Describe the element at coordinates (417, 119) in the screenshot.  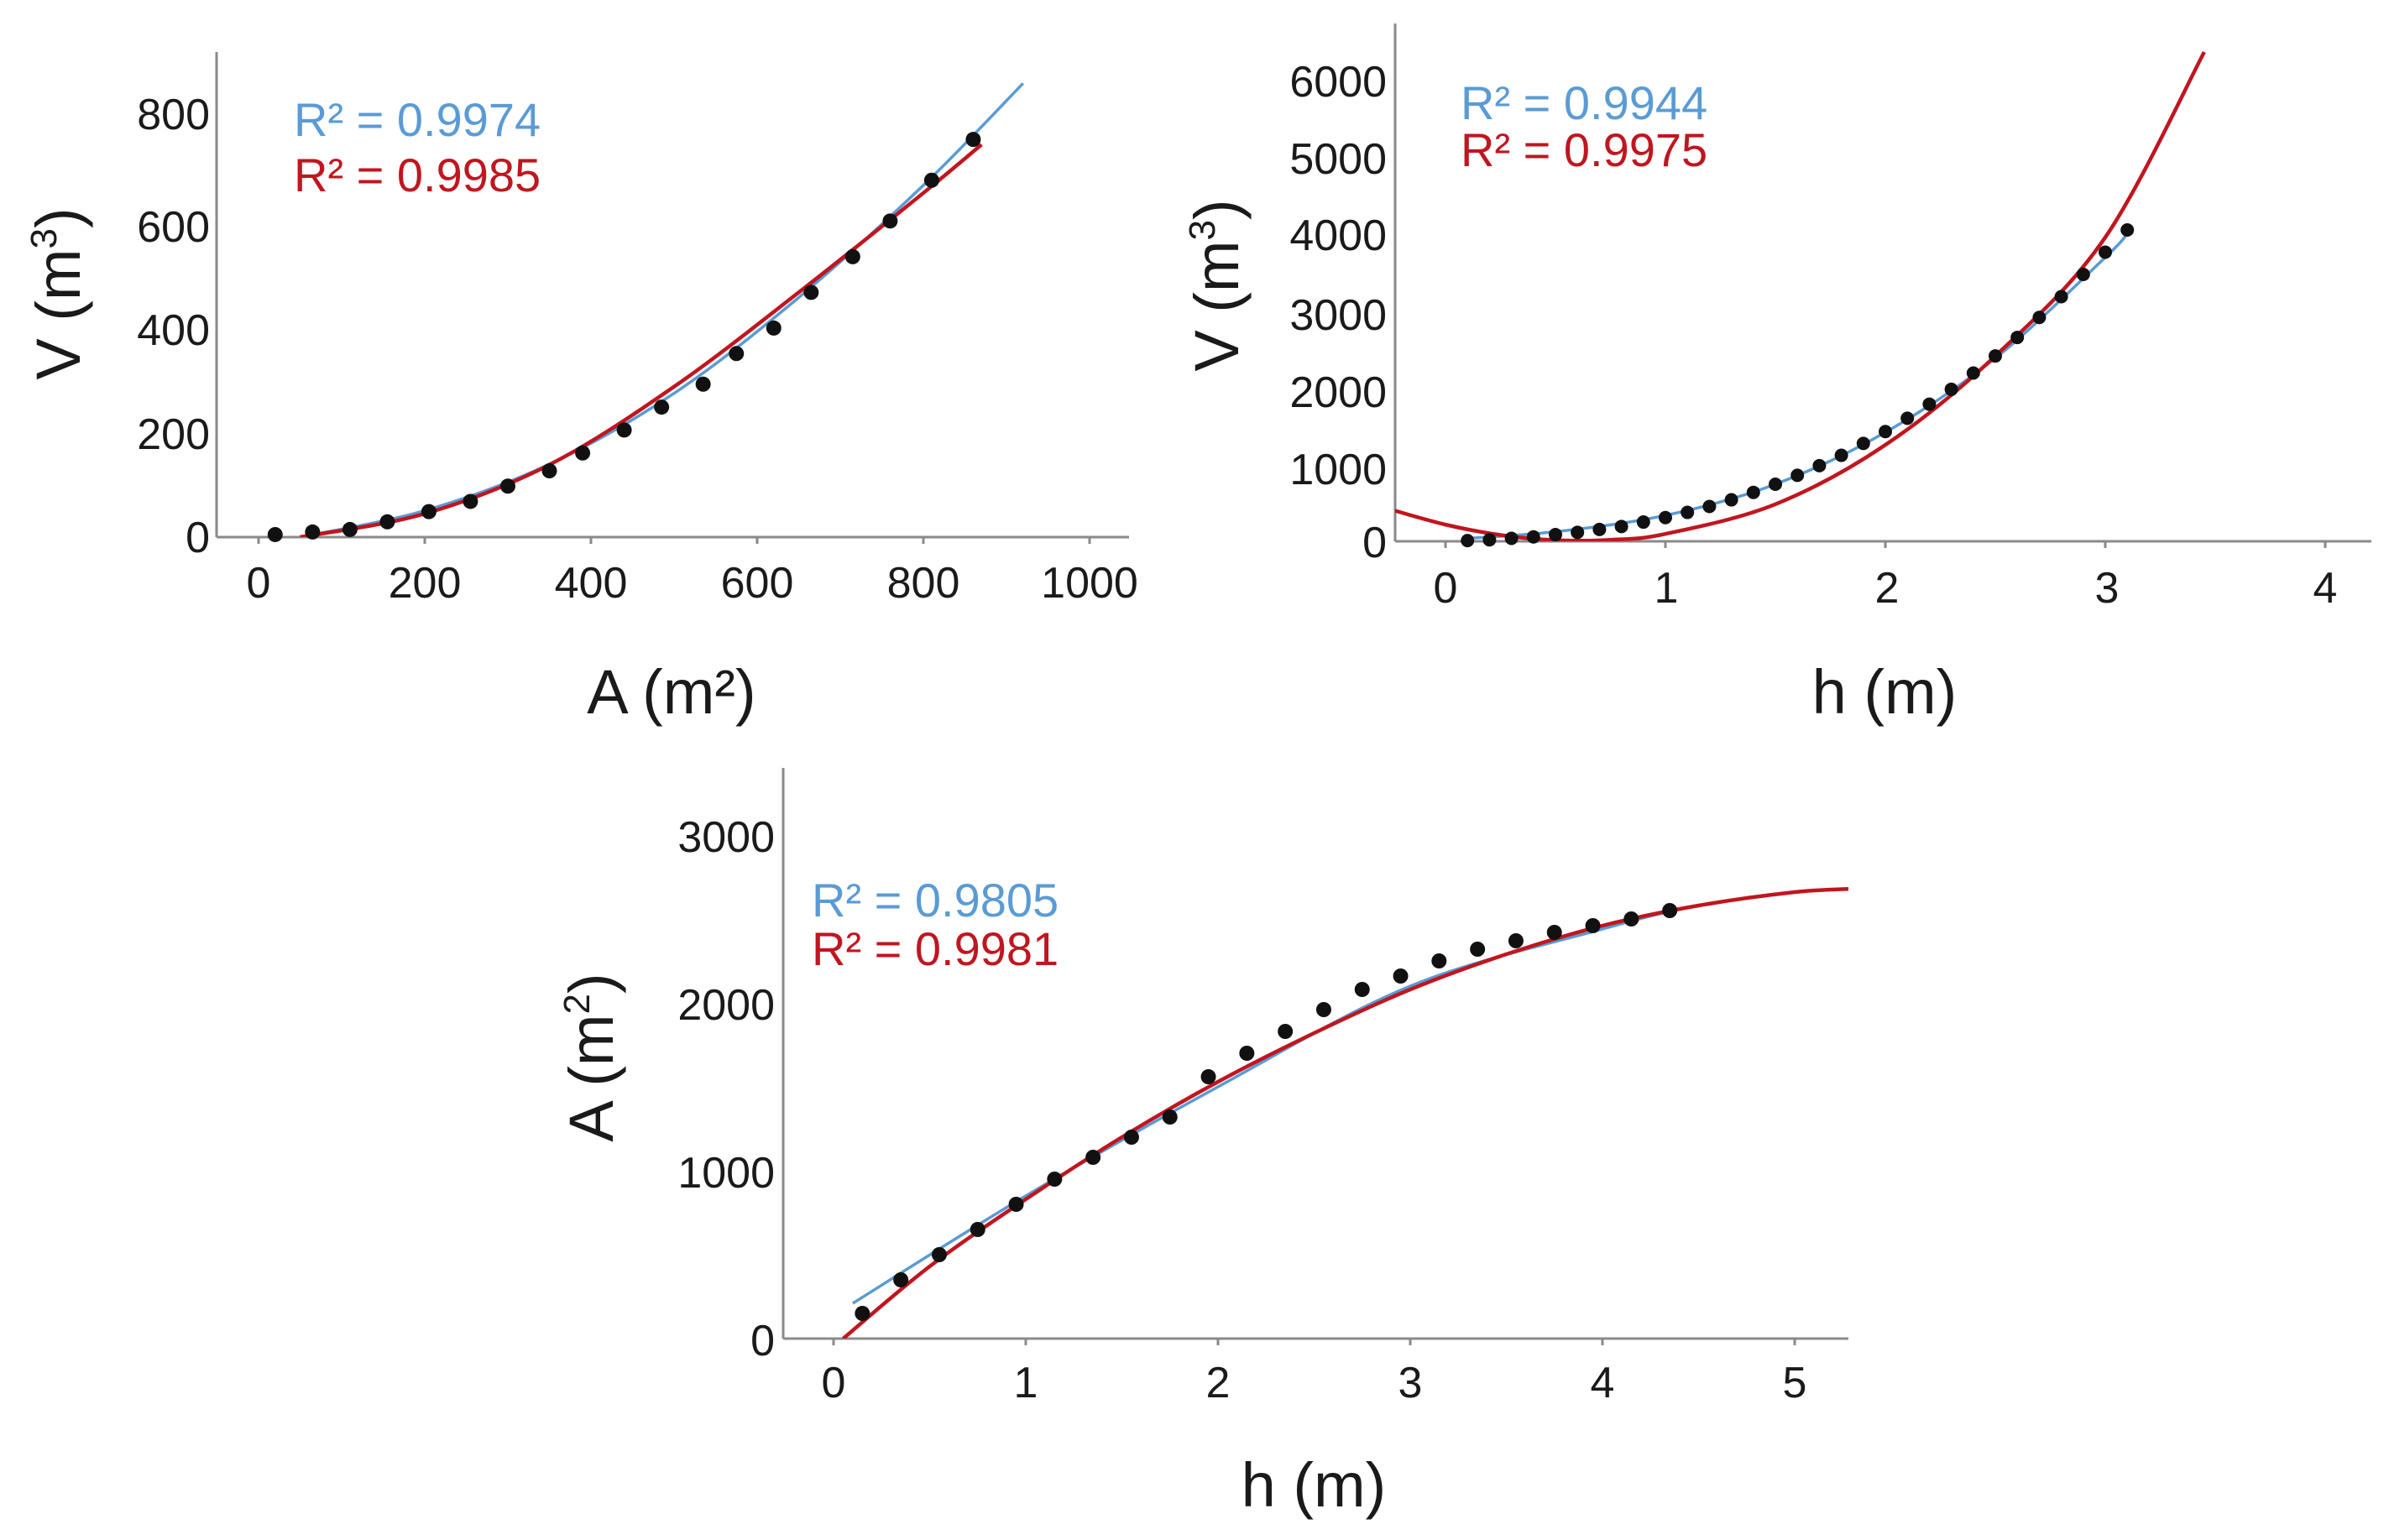
I see `legend-entry-blue: R² = 0.9974` at that location.